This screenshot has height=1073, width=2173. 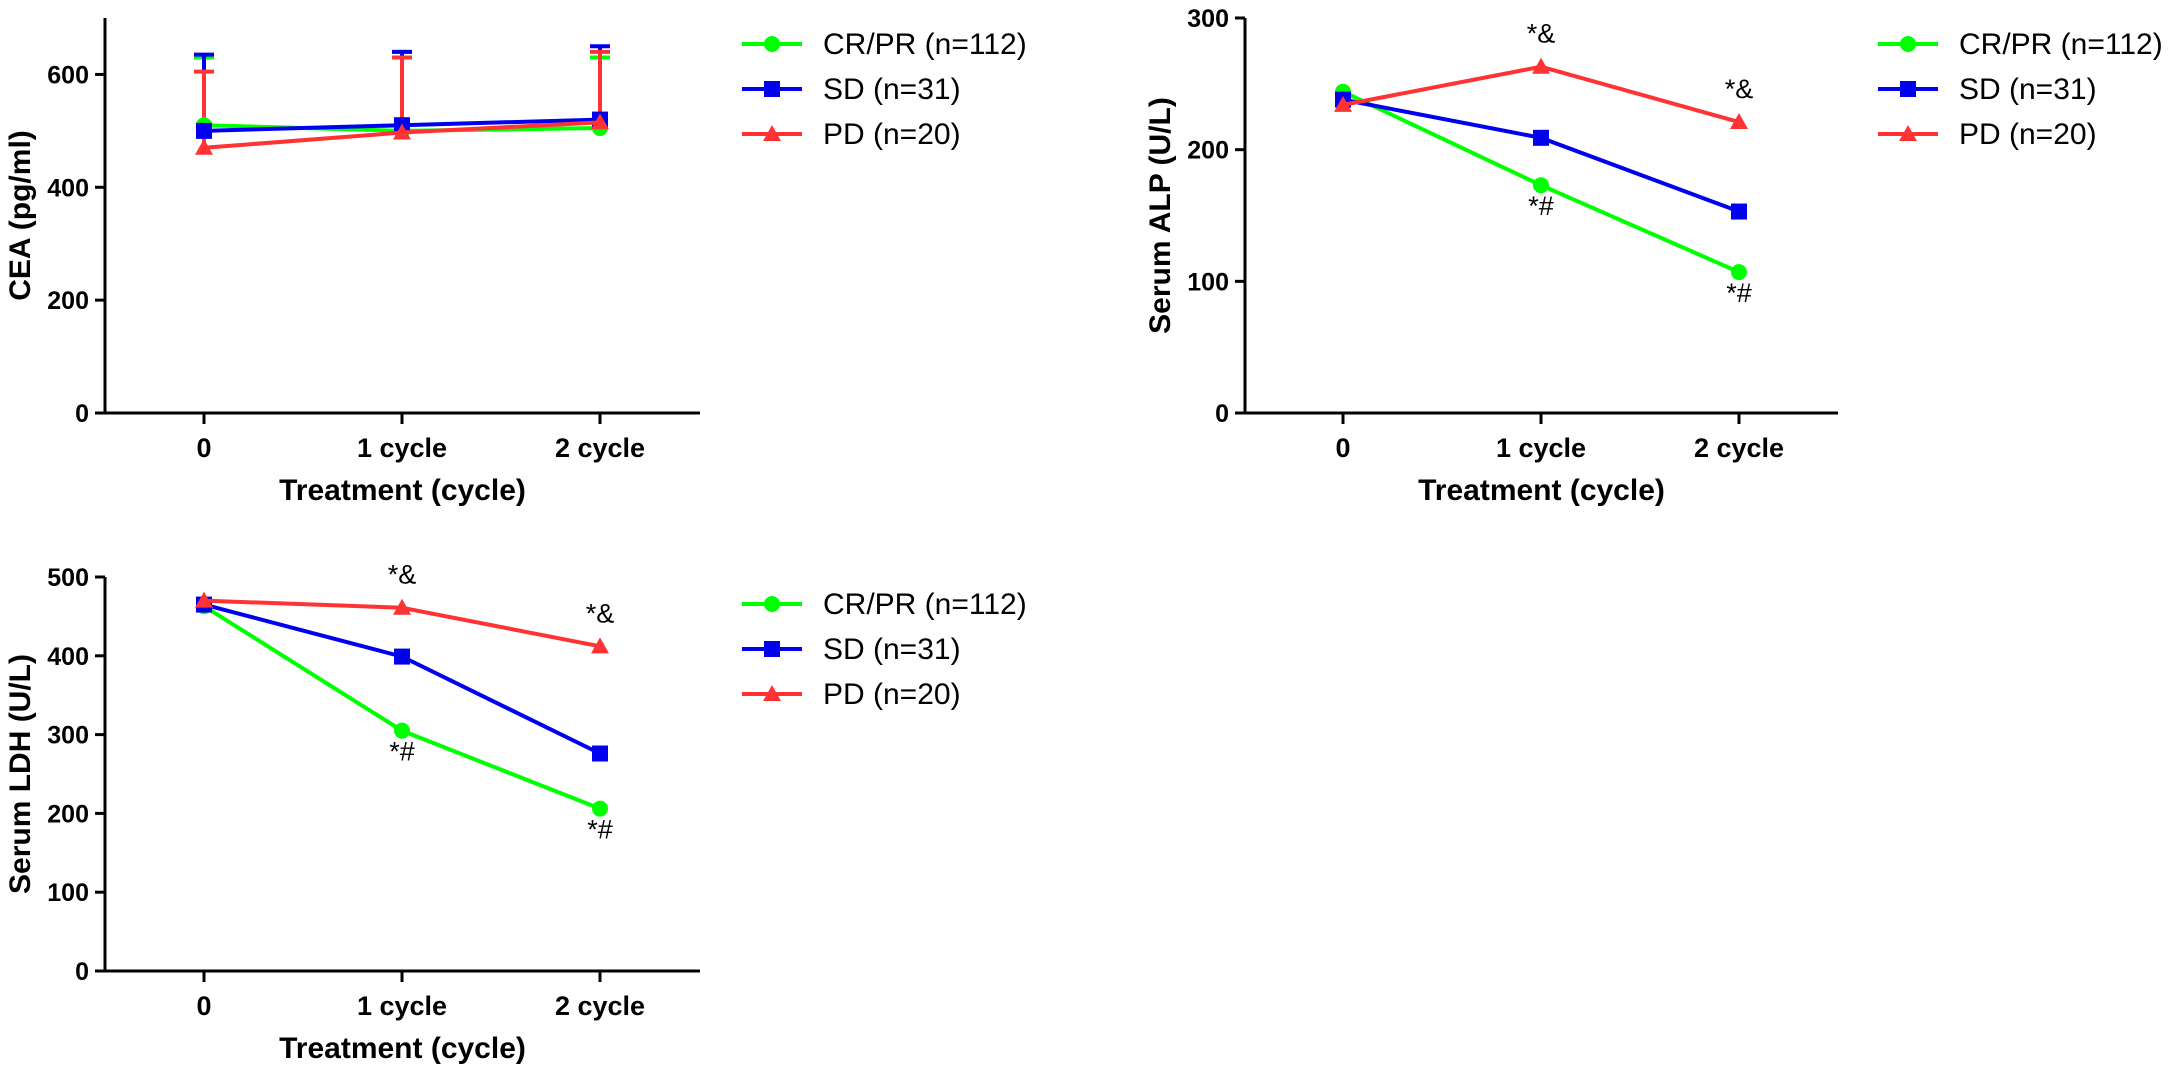 What do you see at coordinates (20, 215) in the screenshot?
I see `y-axis-title: CEA (pg/ml)` at bounding box center [20, 215].